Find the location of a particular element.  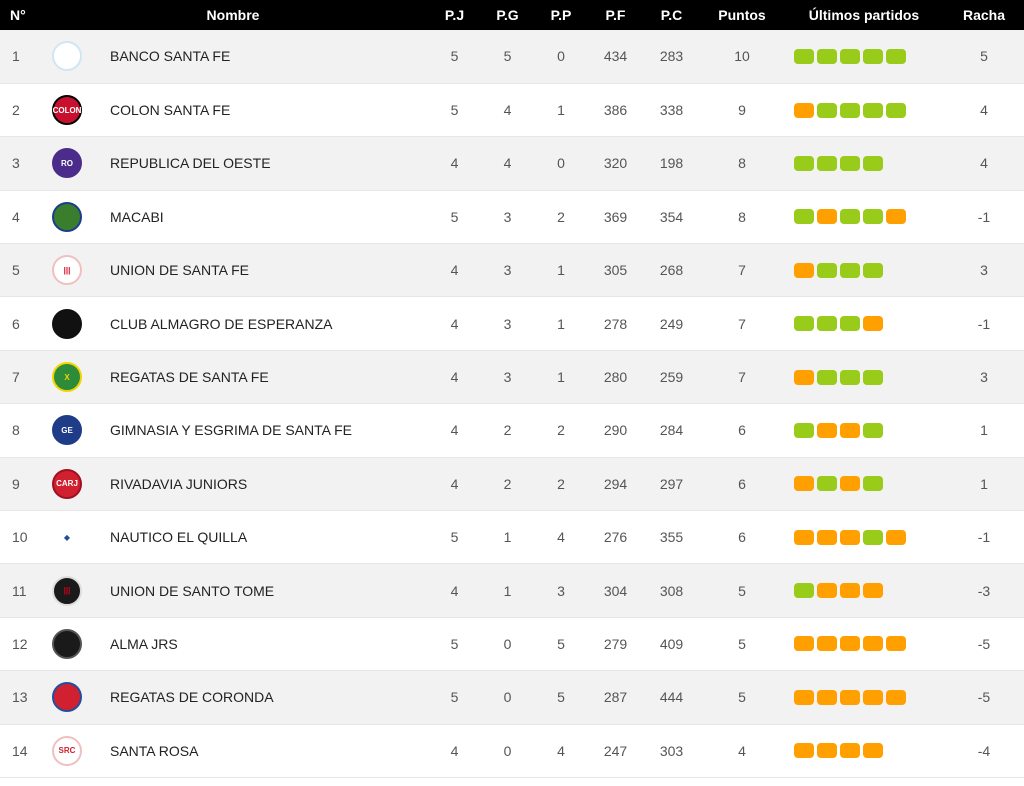

table-row: 11 ||| UNION DE SANTO TOME 4 1 3 304 308 5 -3 is located at coordinates (512, 590).